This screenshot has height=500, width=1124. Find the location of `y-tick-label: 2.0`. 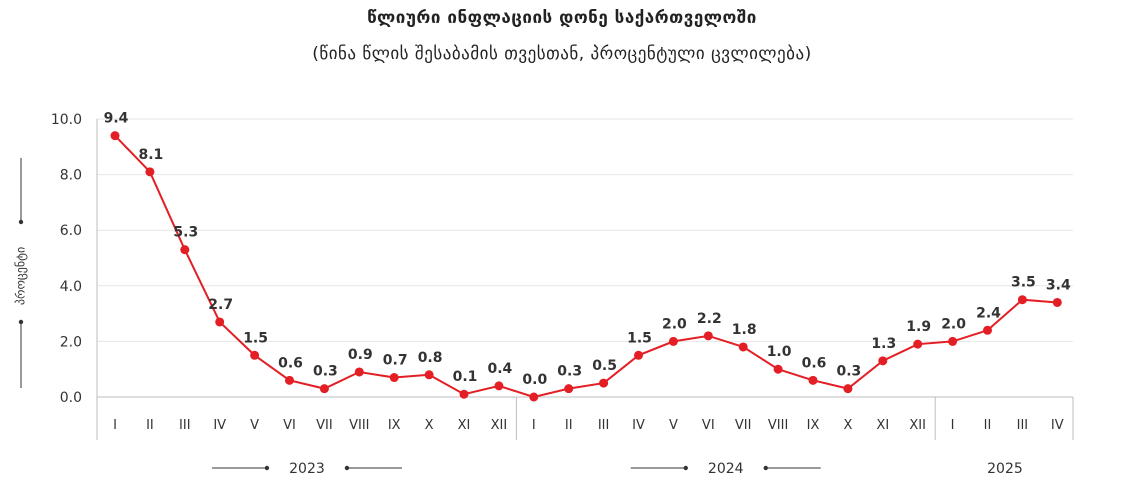

y-tick-label: 2.0 is located at coordinates (71, 342).